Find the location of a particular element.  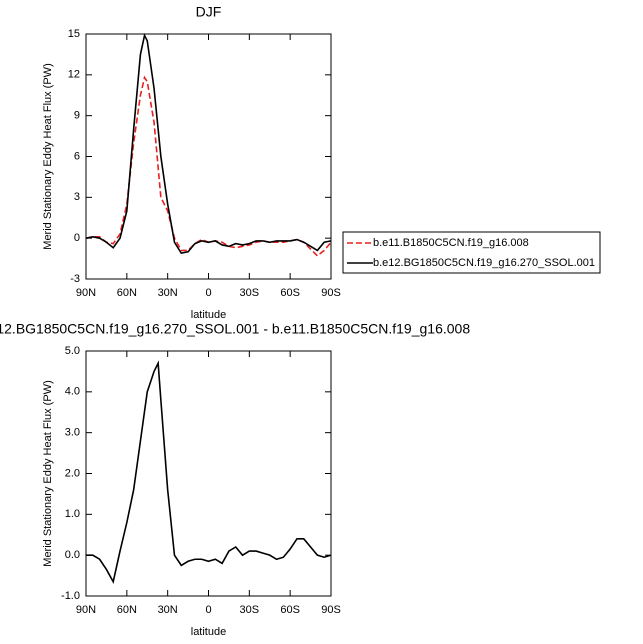

y-tick-label: 9 is located at coordinates (77, 116).